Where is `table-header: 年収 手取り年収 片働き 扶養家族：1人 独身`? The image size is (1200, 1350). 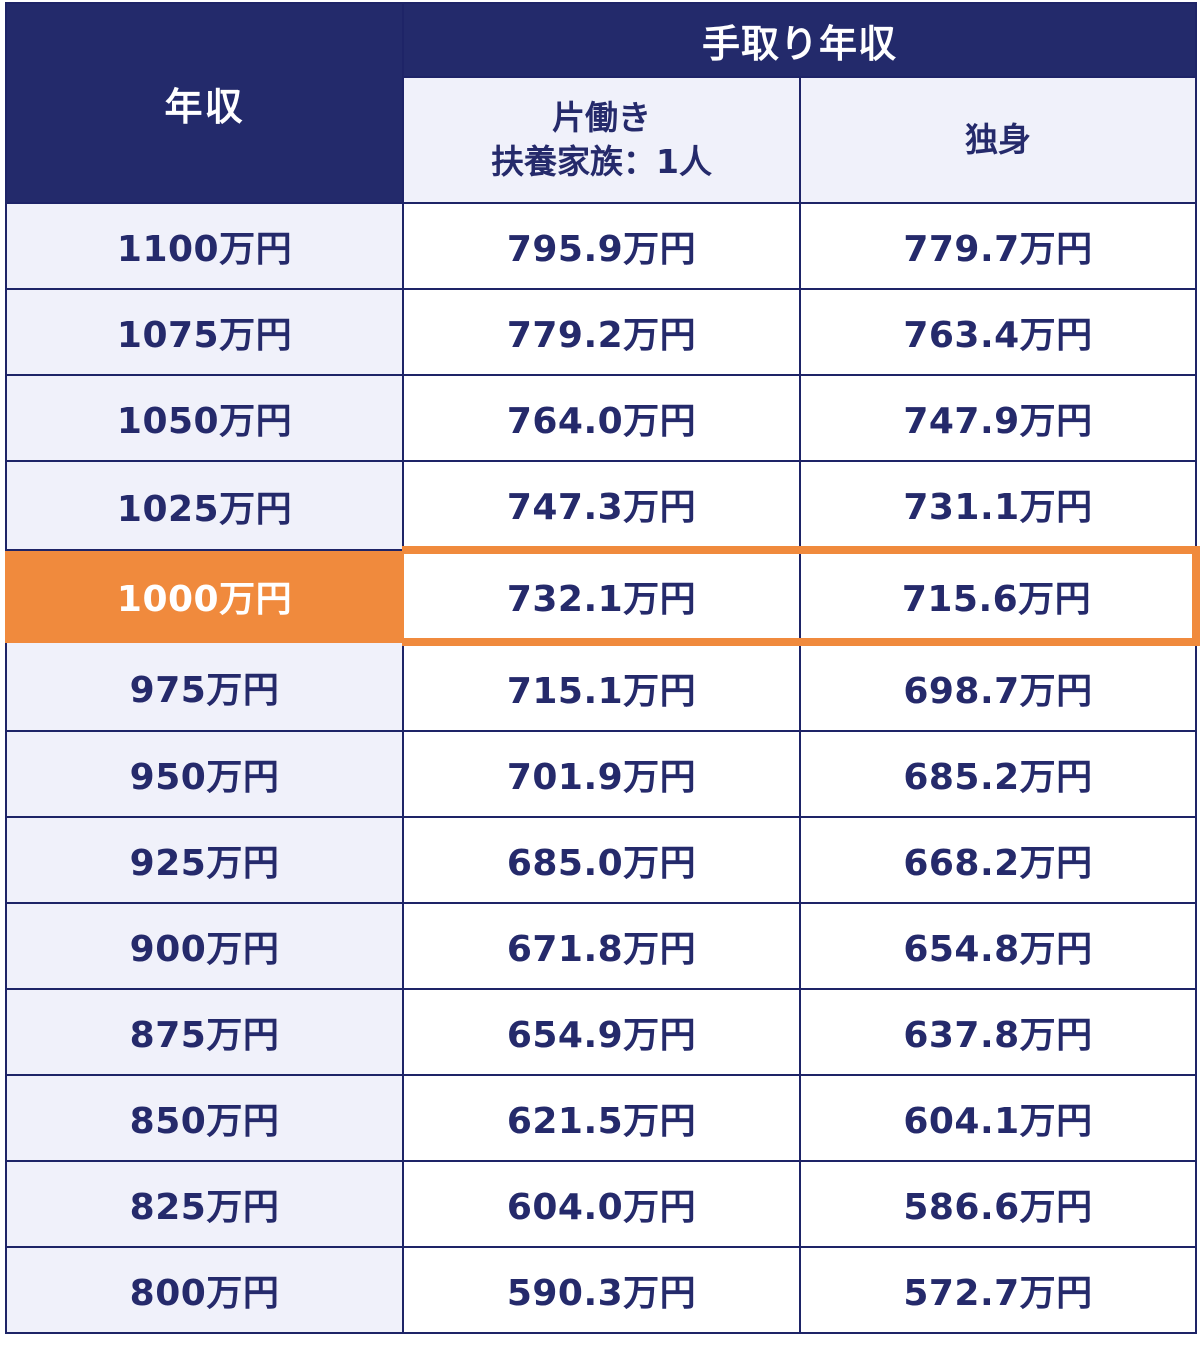
table-header: 年収 手取り年収 片働き 扶養家族：1人 独身 is located at coordinates (601, 103).